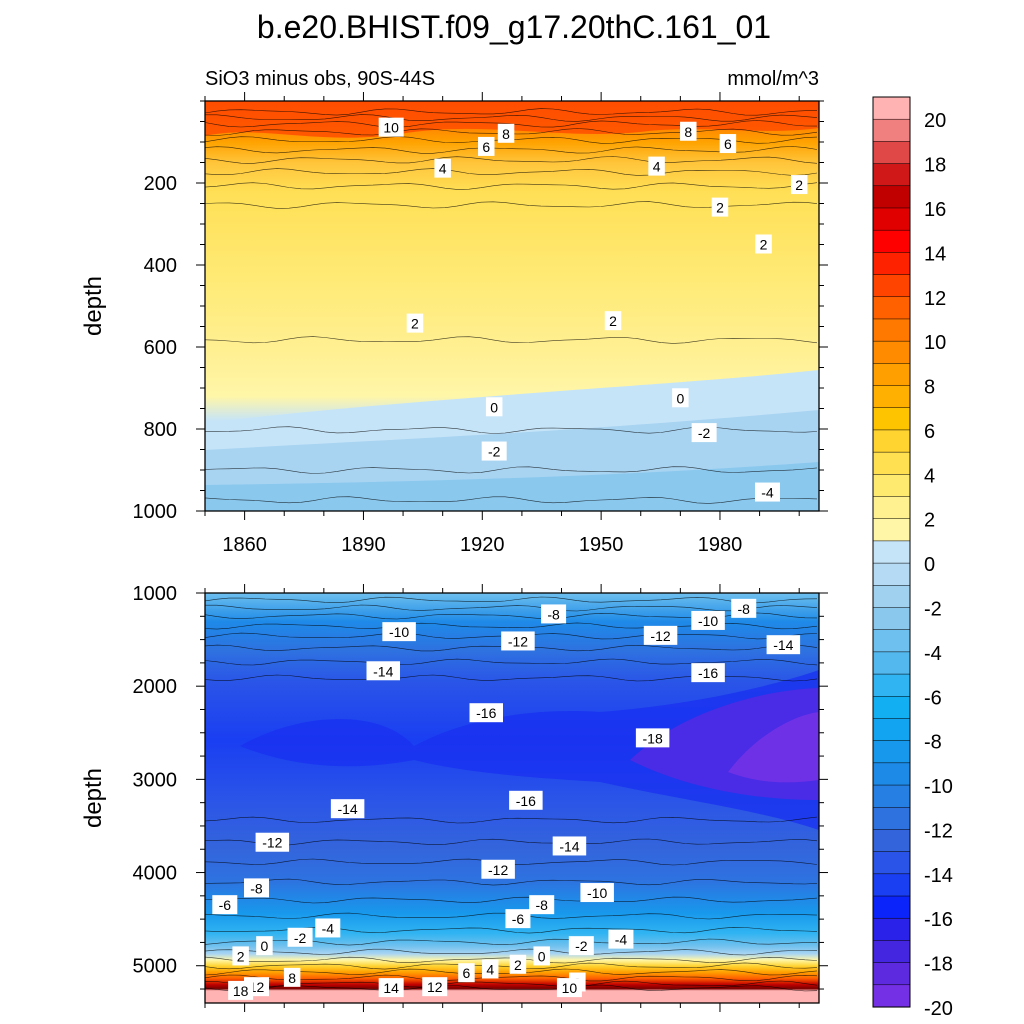  Describe the element at coordinates (391, 988) in the screenshot. I see `contour-label-text: 14` at that location.